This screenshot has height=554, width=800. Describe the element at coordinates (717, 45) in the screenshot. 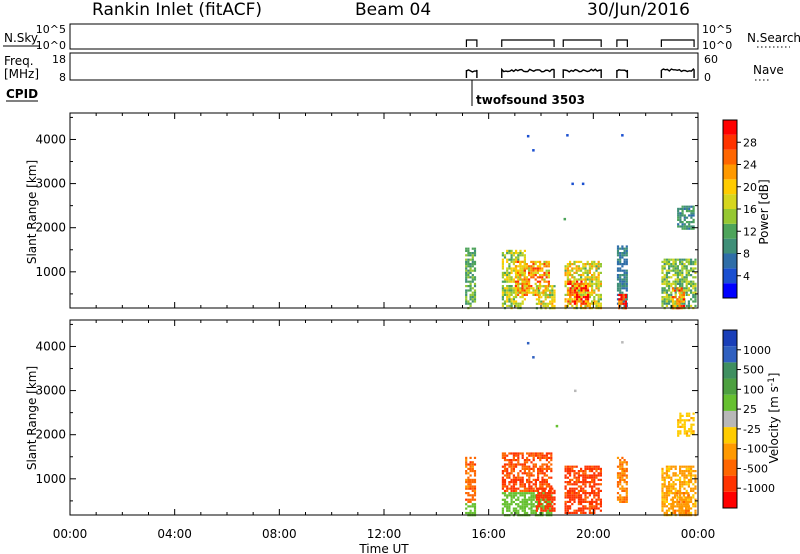

I see `nsearch-tick-bottom: 10^0` at that location.